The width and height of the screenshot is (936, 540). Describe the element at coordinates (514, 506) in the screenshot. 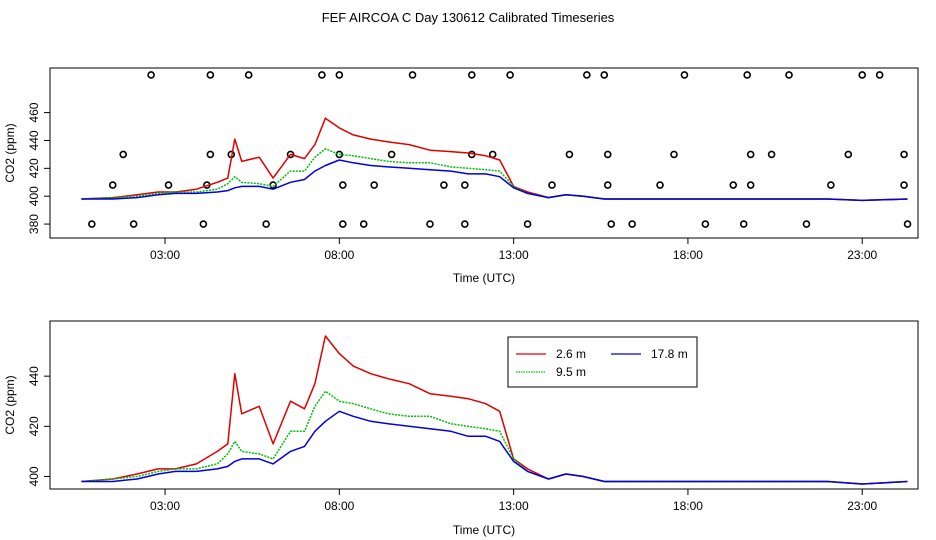

I see `bot-x-tick-label: 13:00` at that location.